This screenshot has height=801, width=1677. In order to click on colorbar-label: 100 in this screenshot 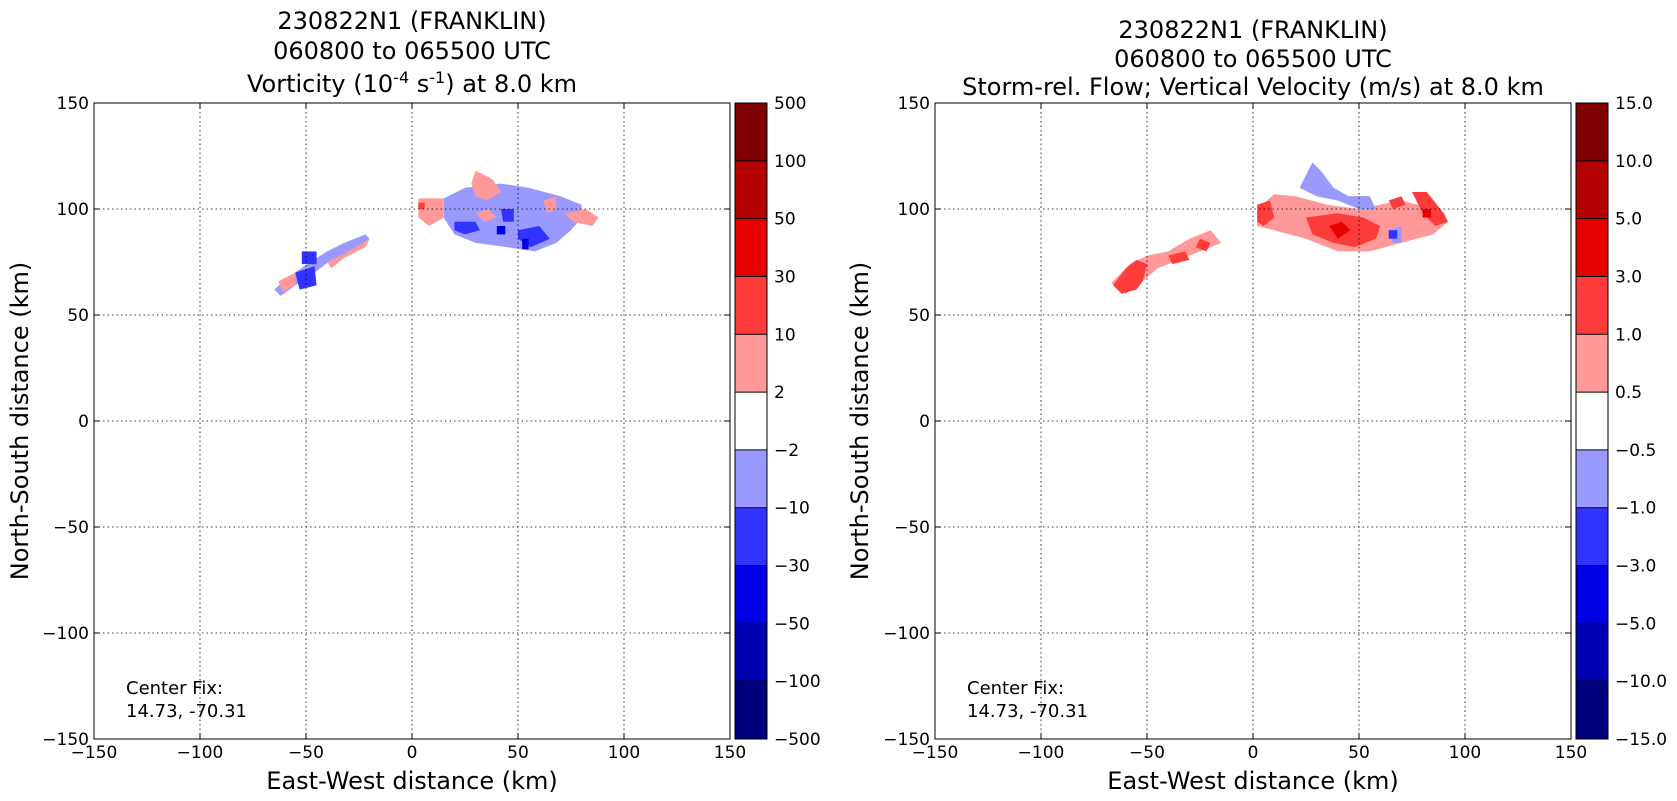, I will do `click(790, 162)`.